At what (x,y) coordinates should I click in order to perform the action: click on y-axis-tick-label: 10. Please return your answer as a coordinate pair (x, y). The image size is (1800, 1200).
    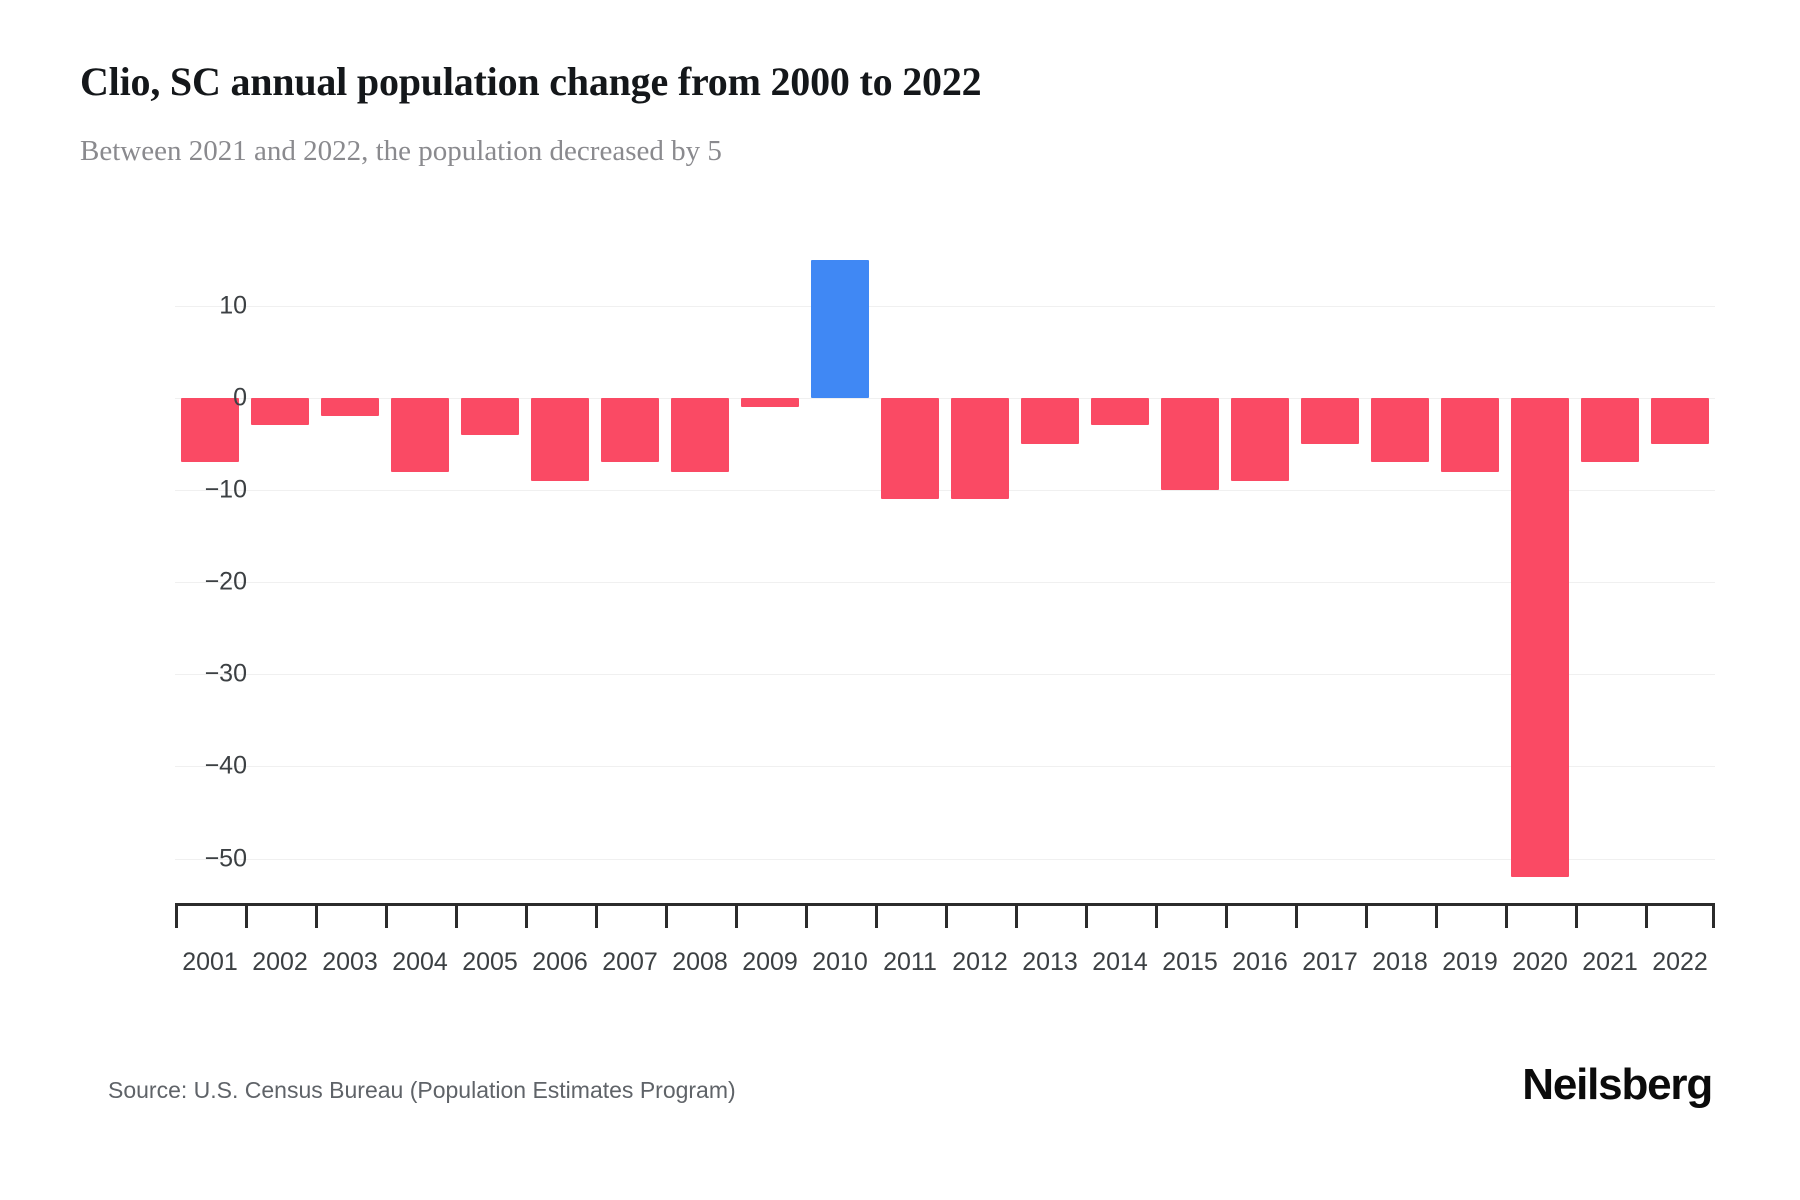
    Looking at the image, I should click on (233, 305).